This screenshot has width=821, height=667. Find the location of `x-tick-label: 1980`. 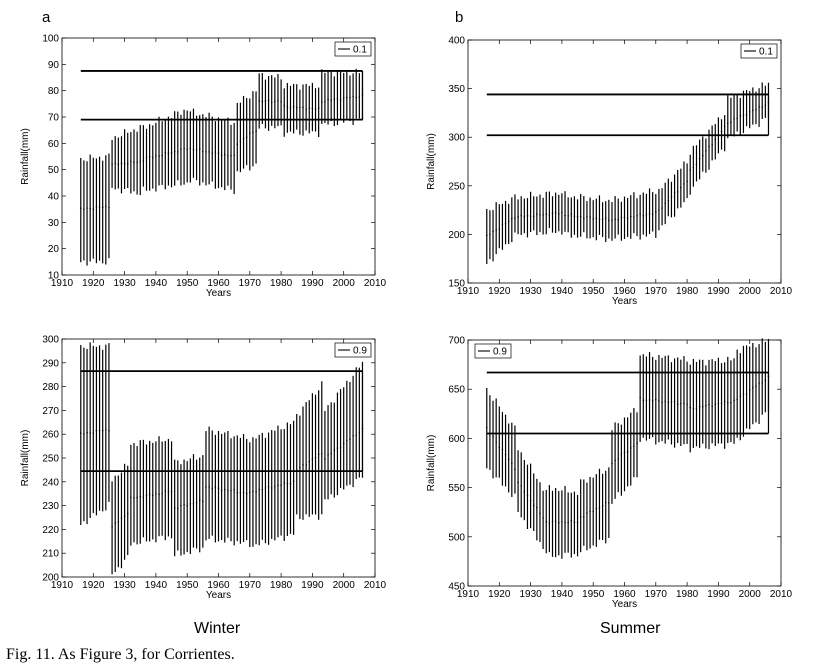

x-tick-label: 1980 is located at coordinates (687, 291).